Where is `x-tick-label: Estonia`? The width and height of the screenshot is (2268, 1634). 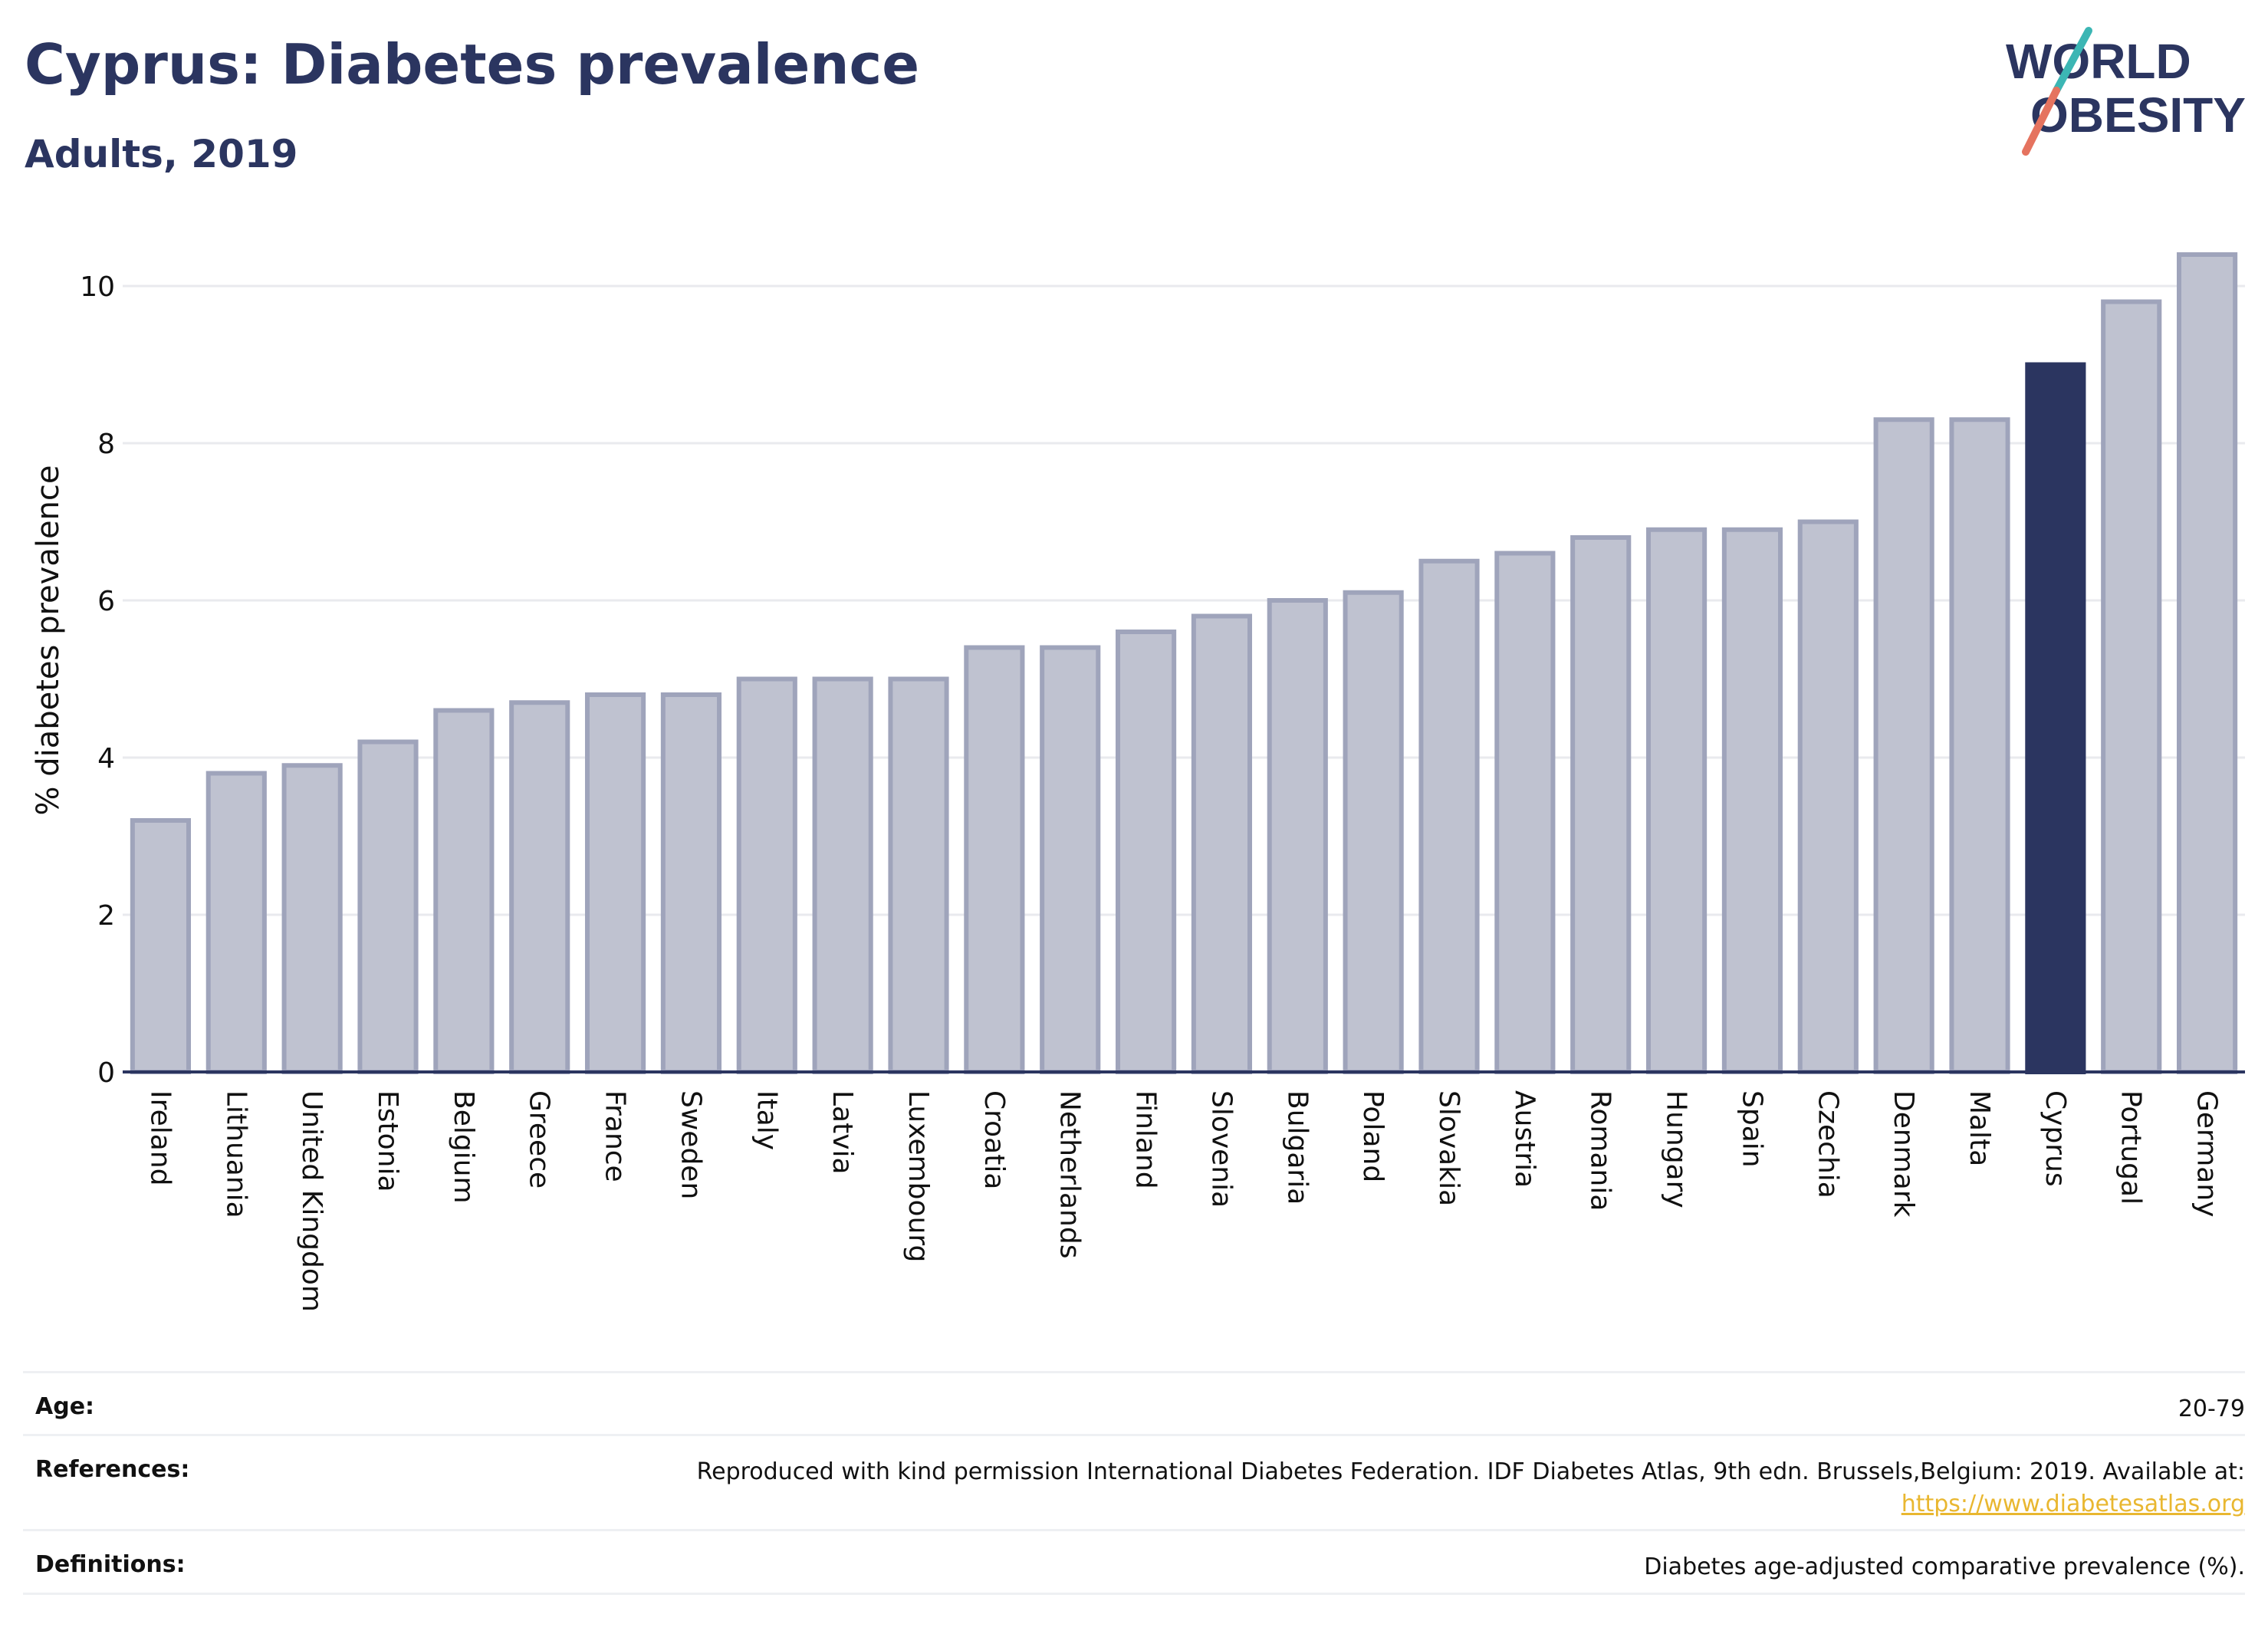
x-tick-label: Estonia is located at coordinates (387, 1141).